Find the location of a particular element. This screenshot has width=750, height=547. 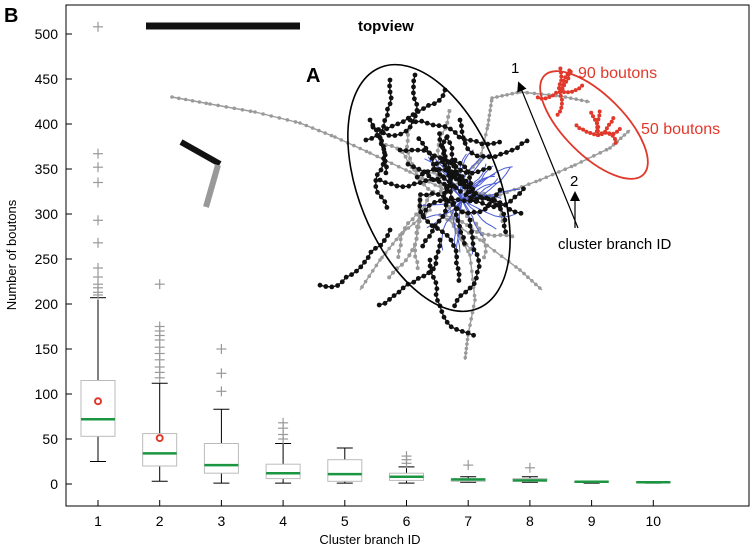

x-tick-label: 6 is located at coordinates (407, 521).